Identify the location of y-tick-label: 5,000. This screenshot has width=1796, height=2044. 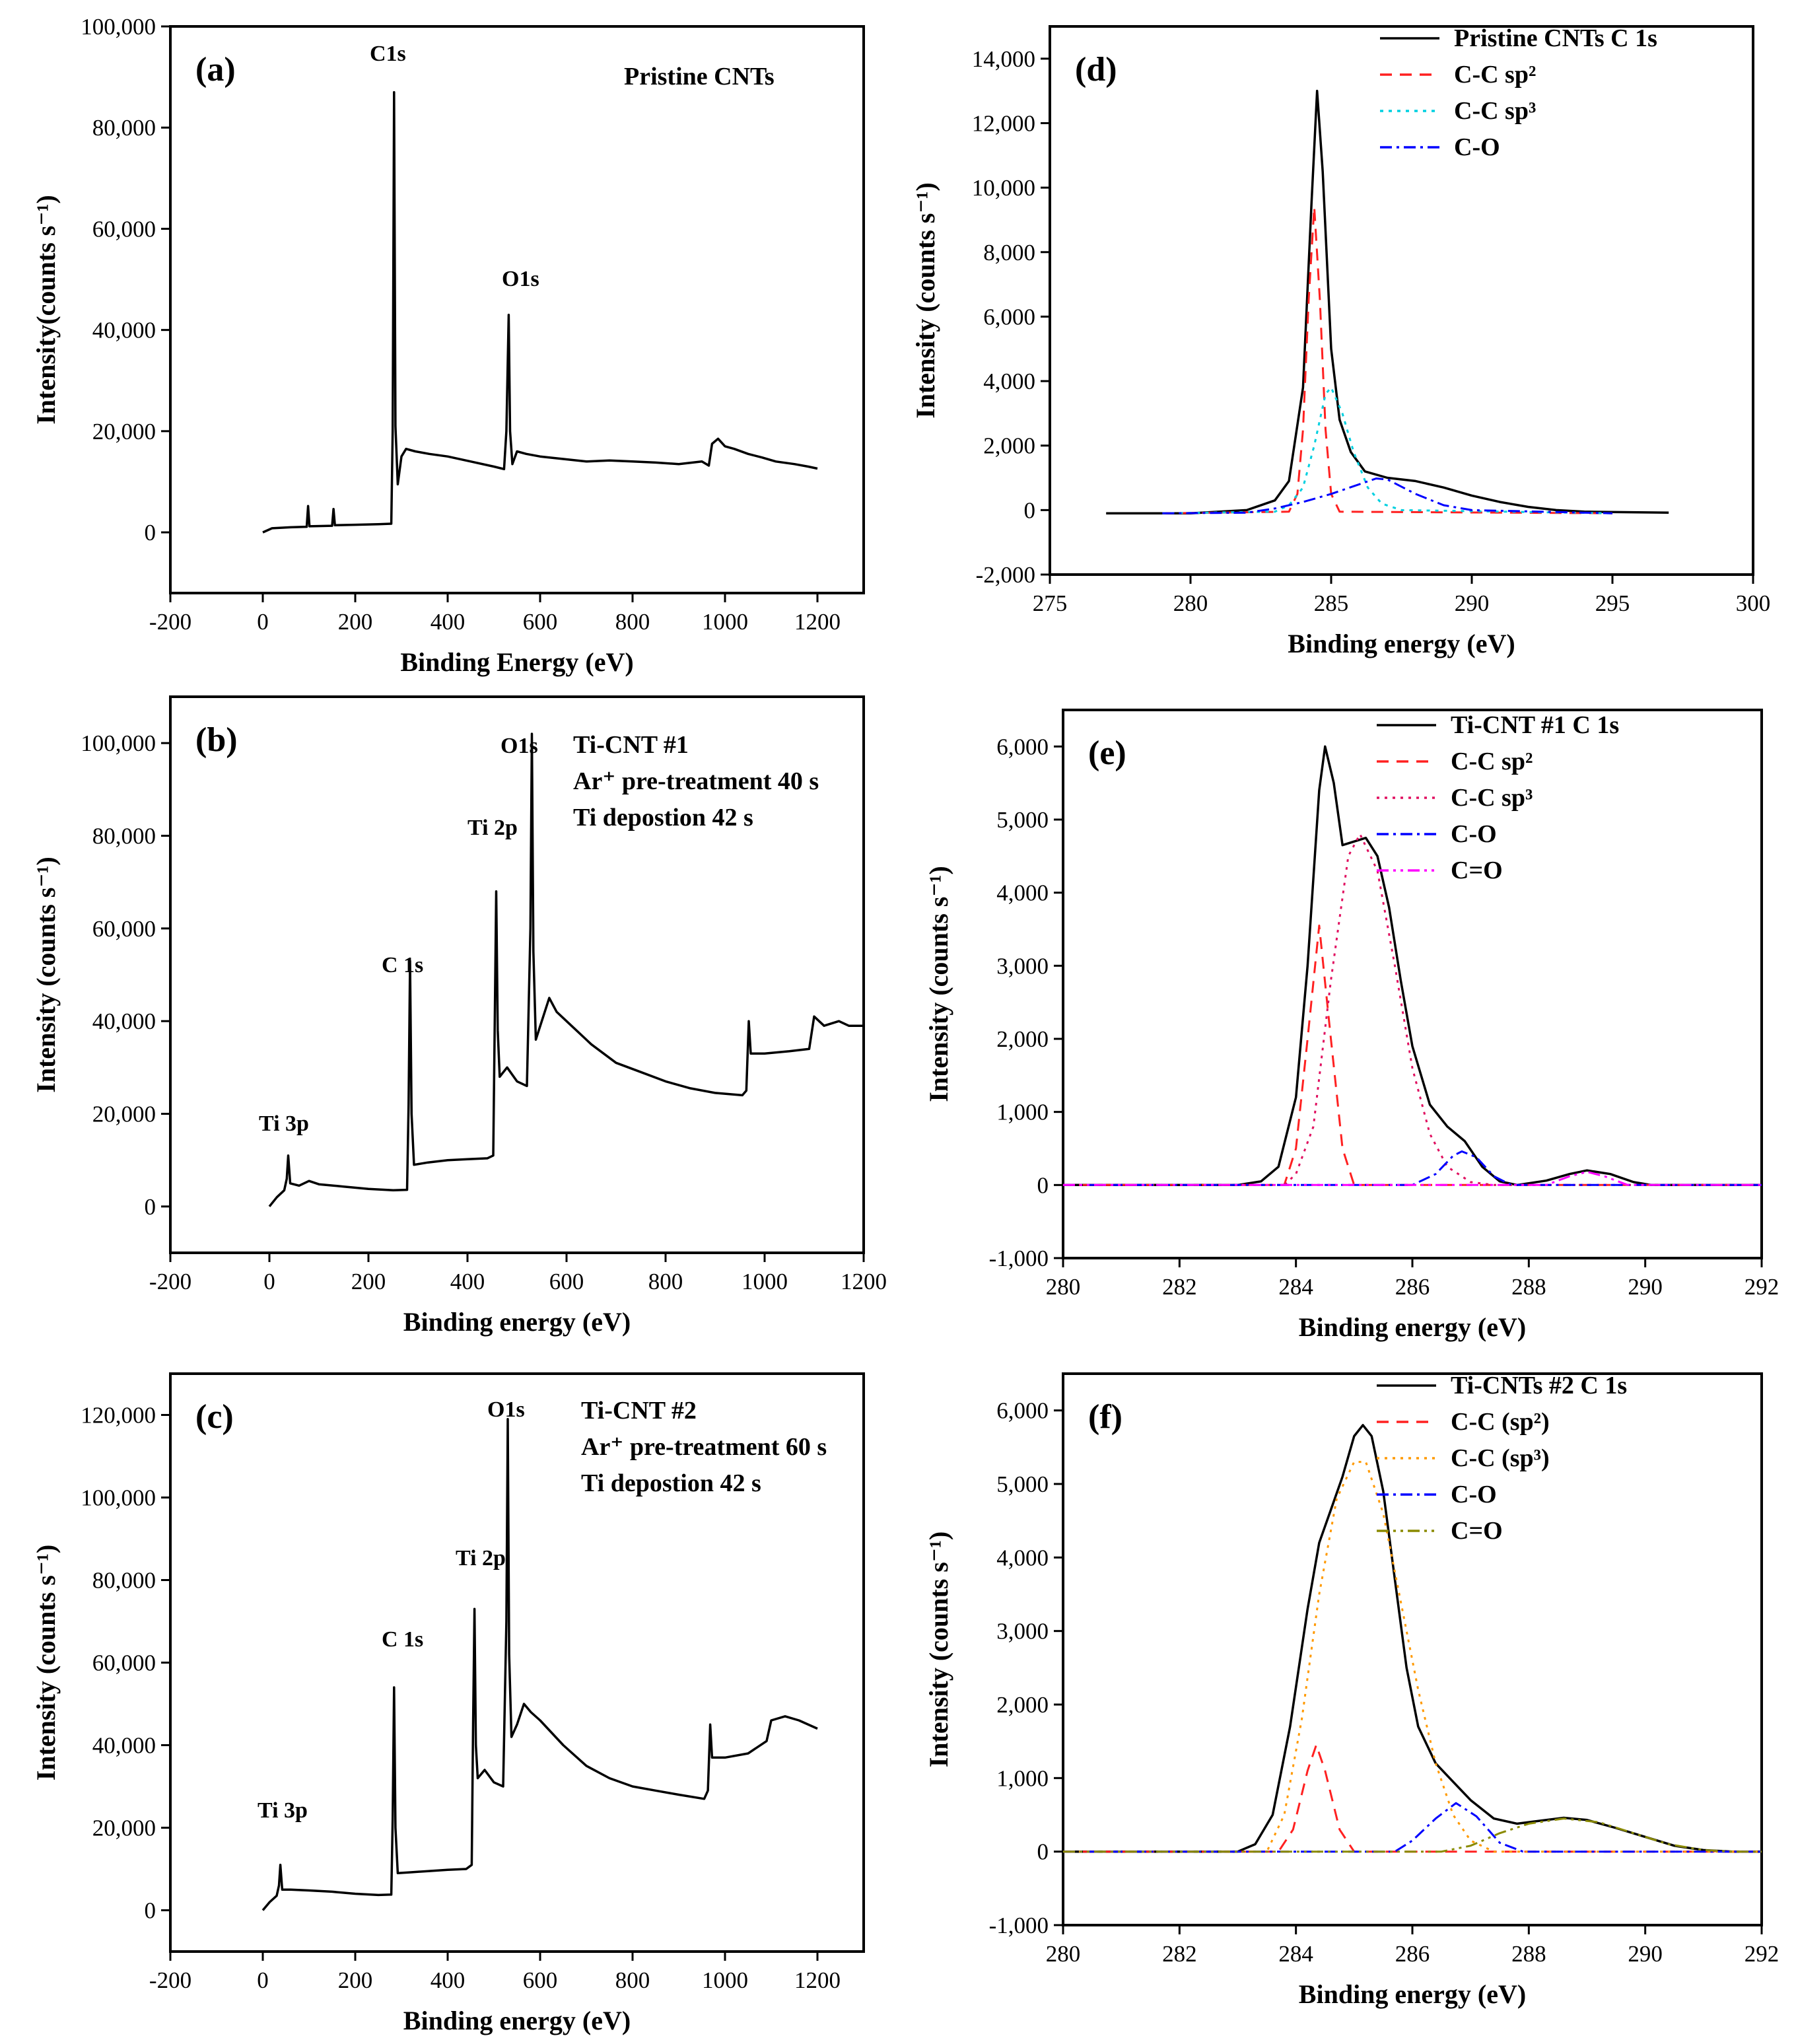
(1022, 820).